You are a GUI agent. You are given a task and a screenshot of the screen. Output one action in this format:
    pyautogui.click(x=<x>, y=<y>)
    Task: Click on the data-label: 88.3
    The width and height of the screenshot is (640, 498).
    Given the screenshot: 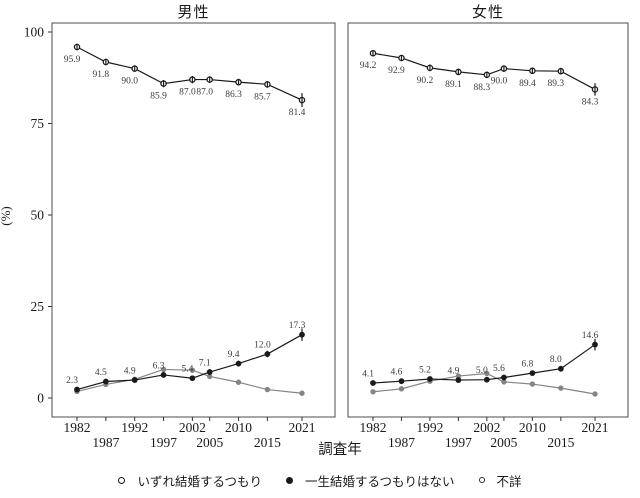 What is the action you would take?
    pyautogui.click(x=482, y=88)
    